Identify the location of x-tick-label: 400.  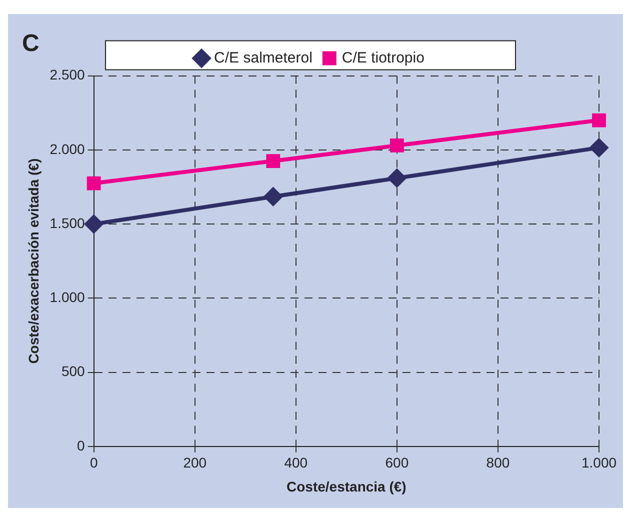
(296, 462).